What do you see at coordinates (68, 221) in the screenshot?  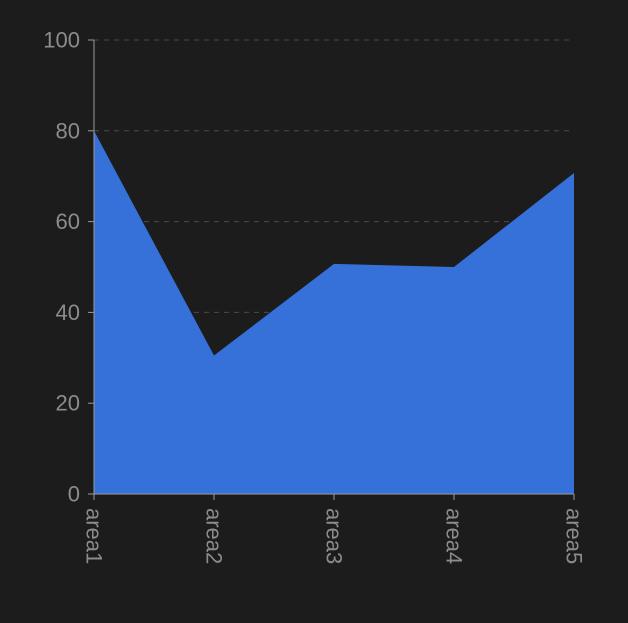 I see `y-tick-label-60: 60` at bounding box center [68, 221].